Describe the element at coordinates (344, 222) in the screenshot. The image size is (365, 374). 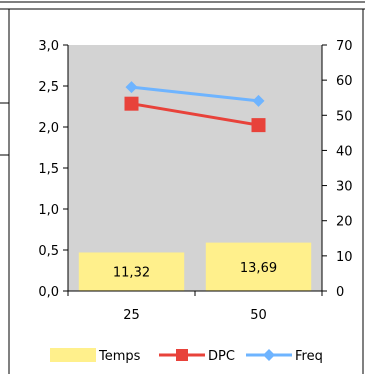
I see `right-tick-label: 20` at that location.